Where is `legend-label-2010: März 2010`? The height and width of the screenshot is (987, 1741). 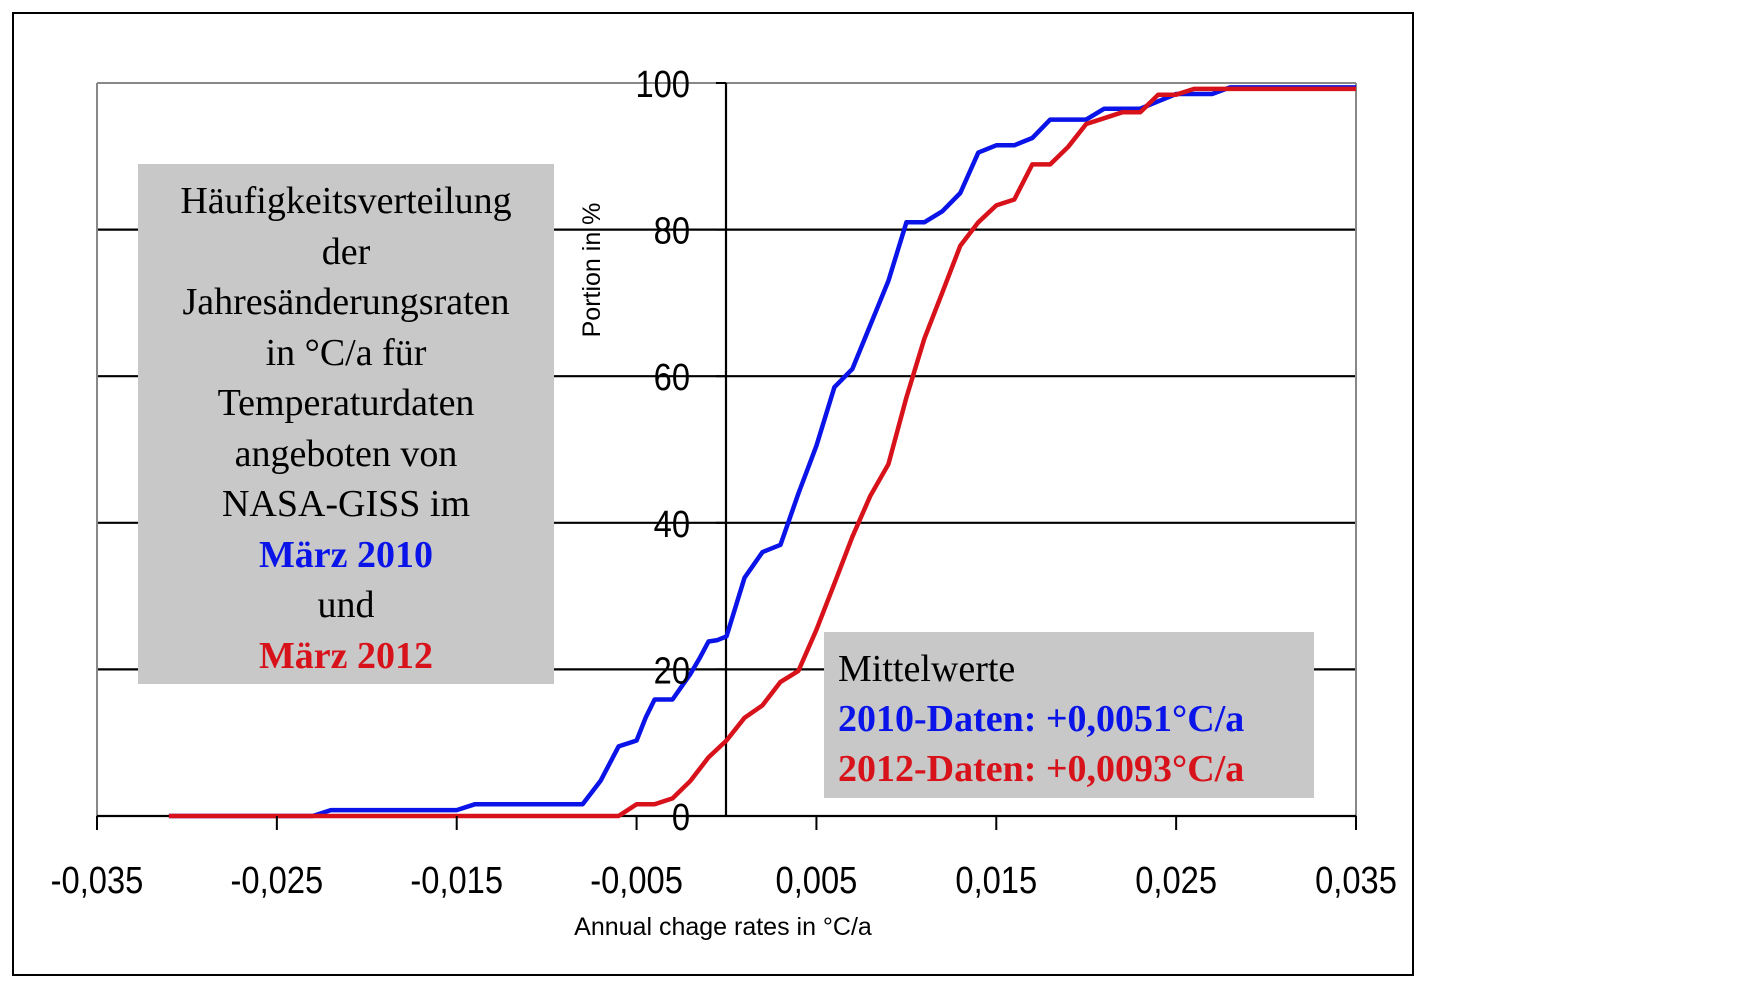 legend-label-2010: März 2010 is located at coordinates (346, 554).